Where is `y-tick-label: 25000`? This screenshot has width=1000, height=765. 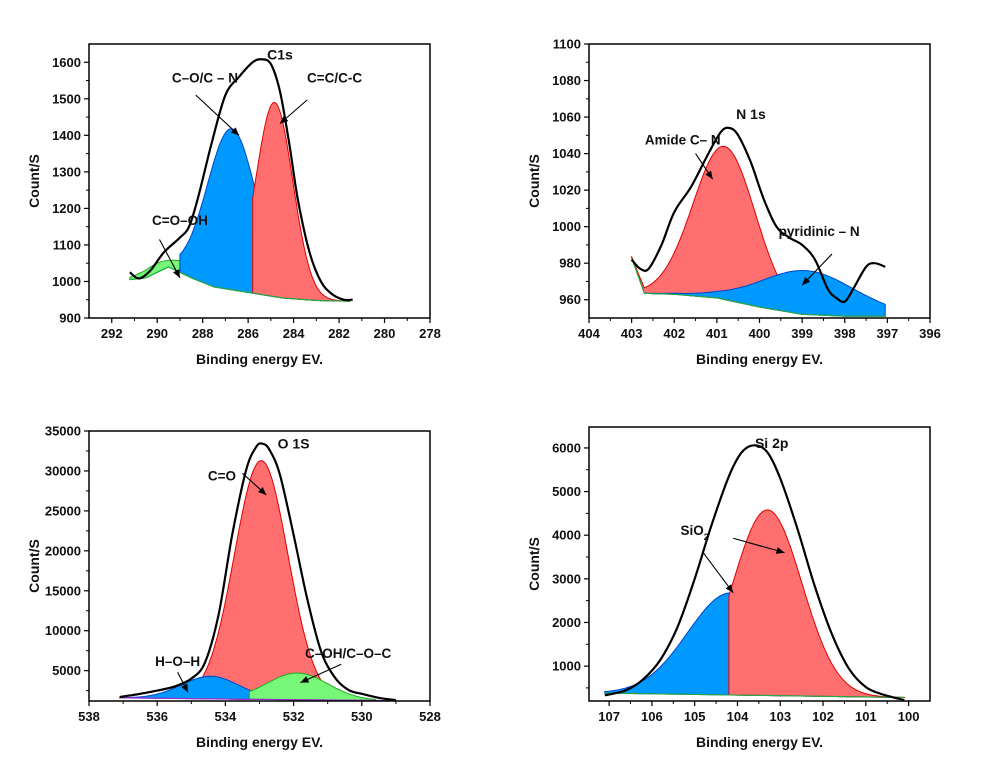 y-tick-label: 25000 is located at coordinates (63, 510).